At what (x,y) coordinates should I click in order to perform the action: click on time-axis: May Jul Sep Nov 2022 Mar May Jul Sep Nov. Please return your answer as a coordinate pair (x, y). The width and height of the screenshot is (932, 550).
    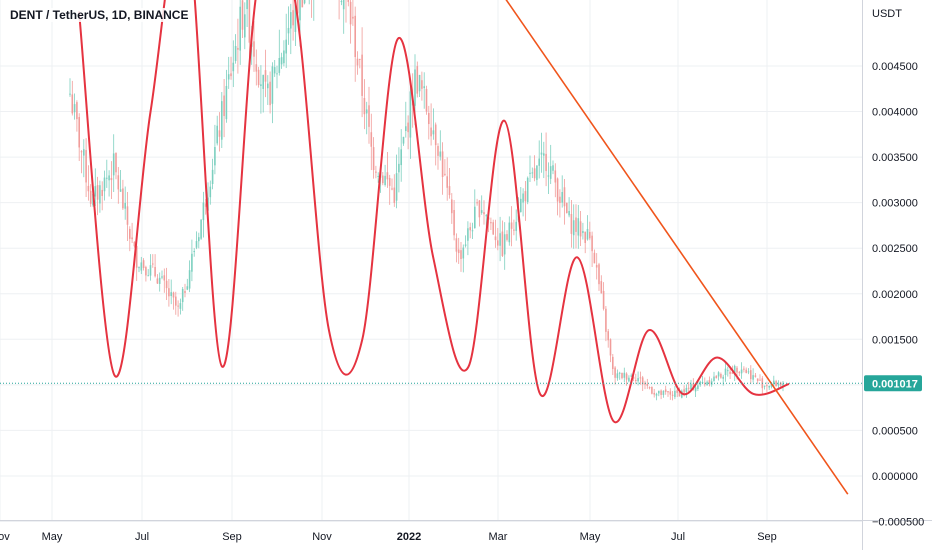
    Looking at the image, I should click on (388, 537).